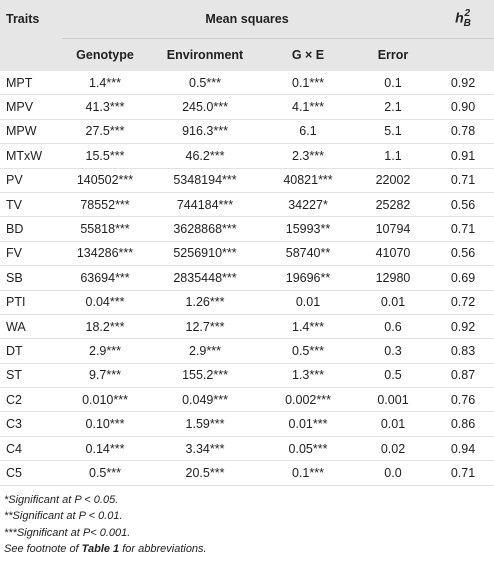 The image size is (494, 562). What do you see at coordinates (393, 449) in the screenshot?
I see `value-cell: 0.02` at bounding box center [393, 449].